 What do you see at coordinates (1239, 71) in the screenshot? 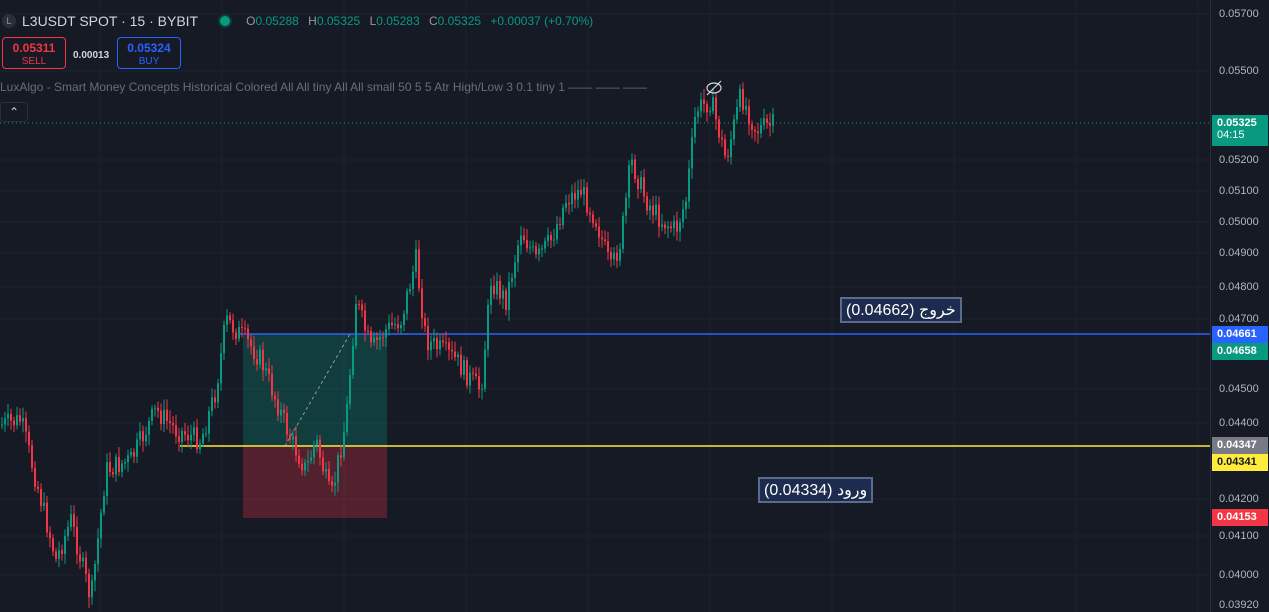
I see `price-tick: 0.05500` at bounding box center [1239, 71].